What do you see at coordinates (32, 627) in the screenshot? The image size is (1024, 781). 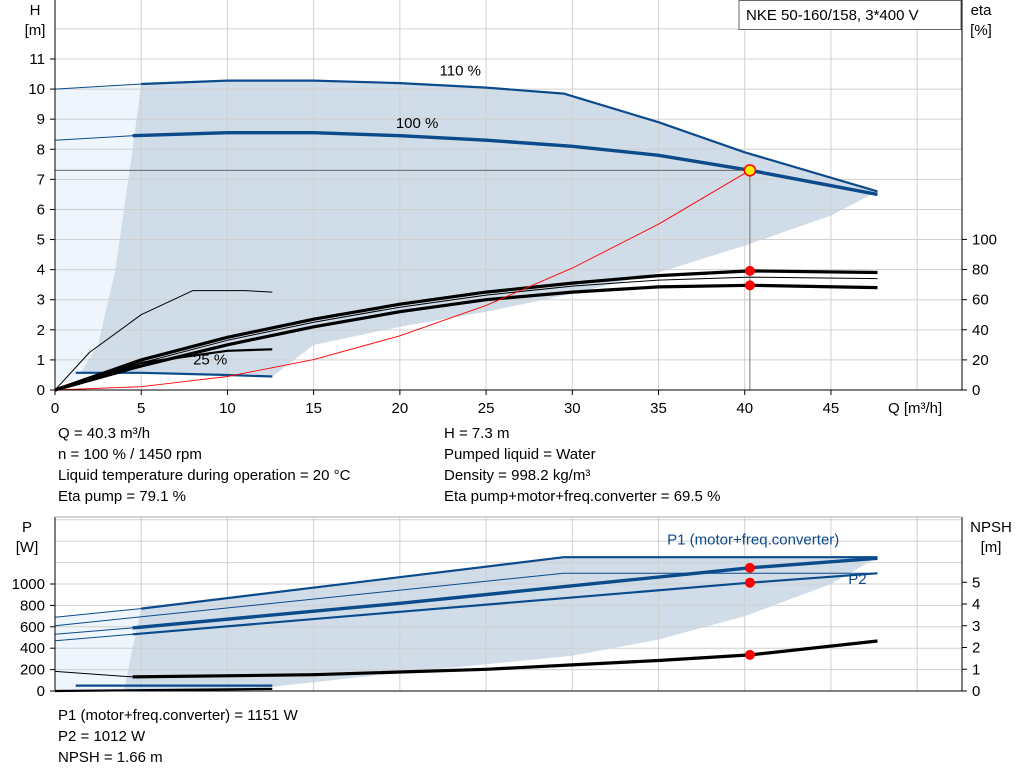 I see `y-tick-label: 600` at bounding box center [32, 627].